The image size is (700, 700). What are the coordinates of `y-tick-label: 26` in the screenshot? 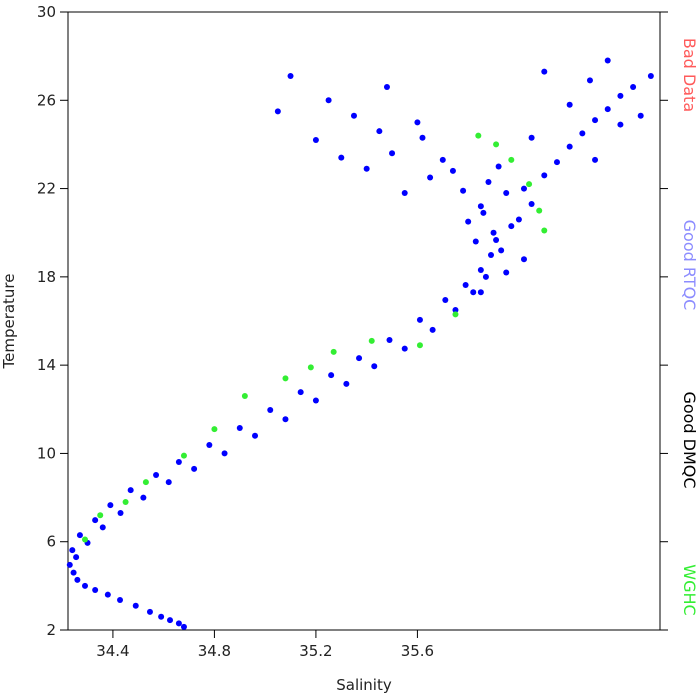 It's located at (46, 100).